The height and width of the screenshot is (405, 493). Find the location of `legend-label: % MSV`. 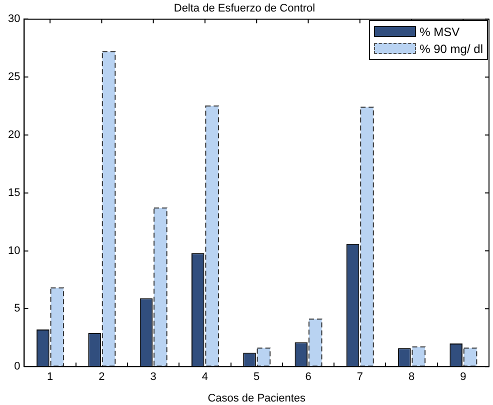

legend-label: % MSV is located at coordinates (440, 31).